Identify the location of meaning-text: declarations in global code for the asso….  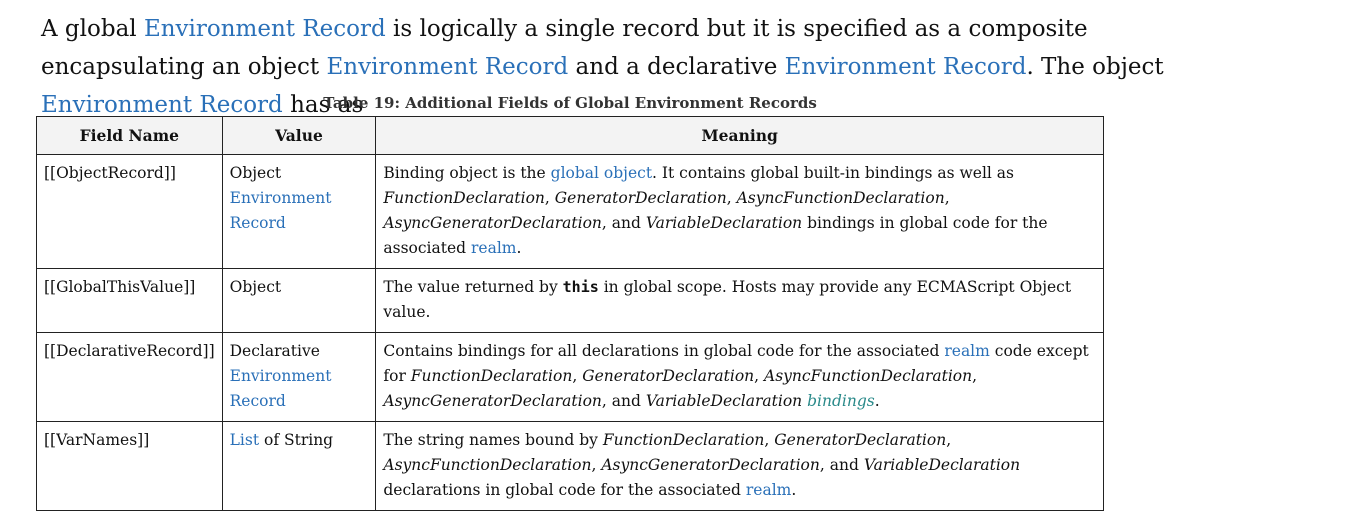
(564, 490).